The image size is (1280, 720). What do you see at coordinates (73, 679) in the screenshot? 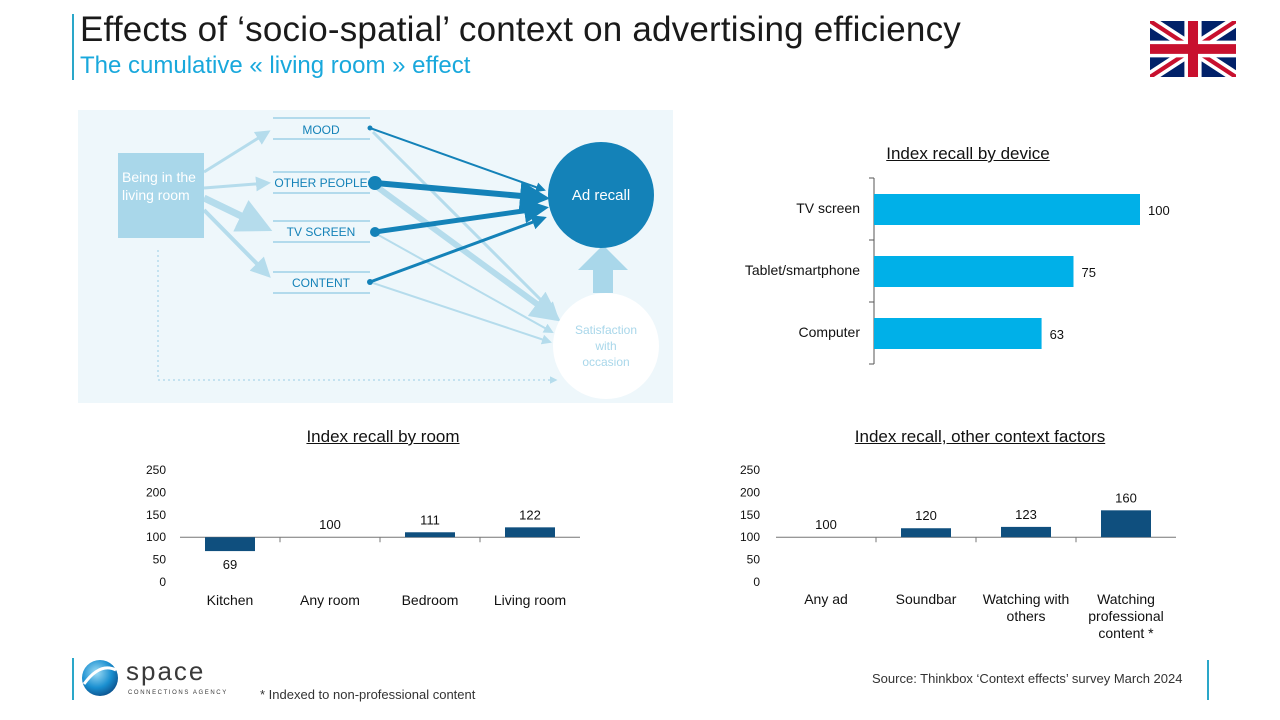
I see `logo-accent-bar` at bounding box center [73, 679].